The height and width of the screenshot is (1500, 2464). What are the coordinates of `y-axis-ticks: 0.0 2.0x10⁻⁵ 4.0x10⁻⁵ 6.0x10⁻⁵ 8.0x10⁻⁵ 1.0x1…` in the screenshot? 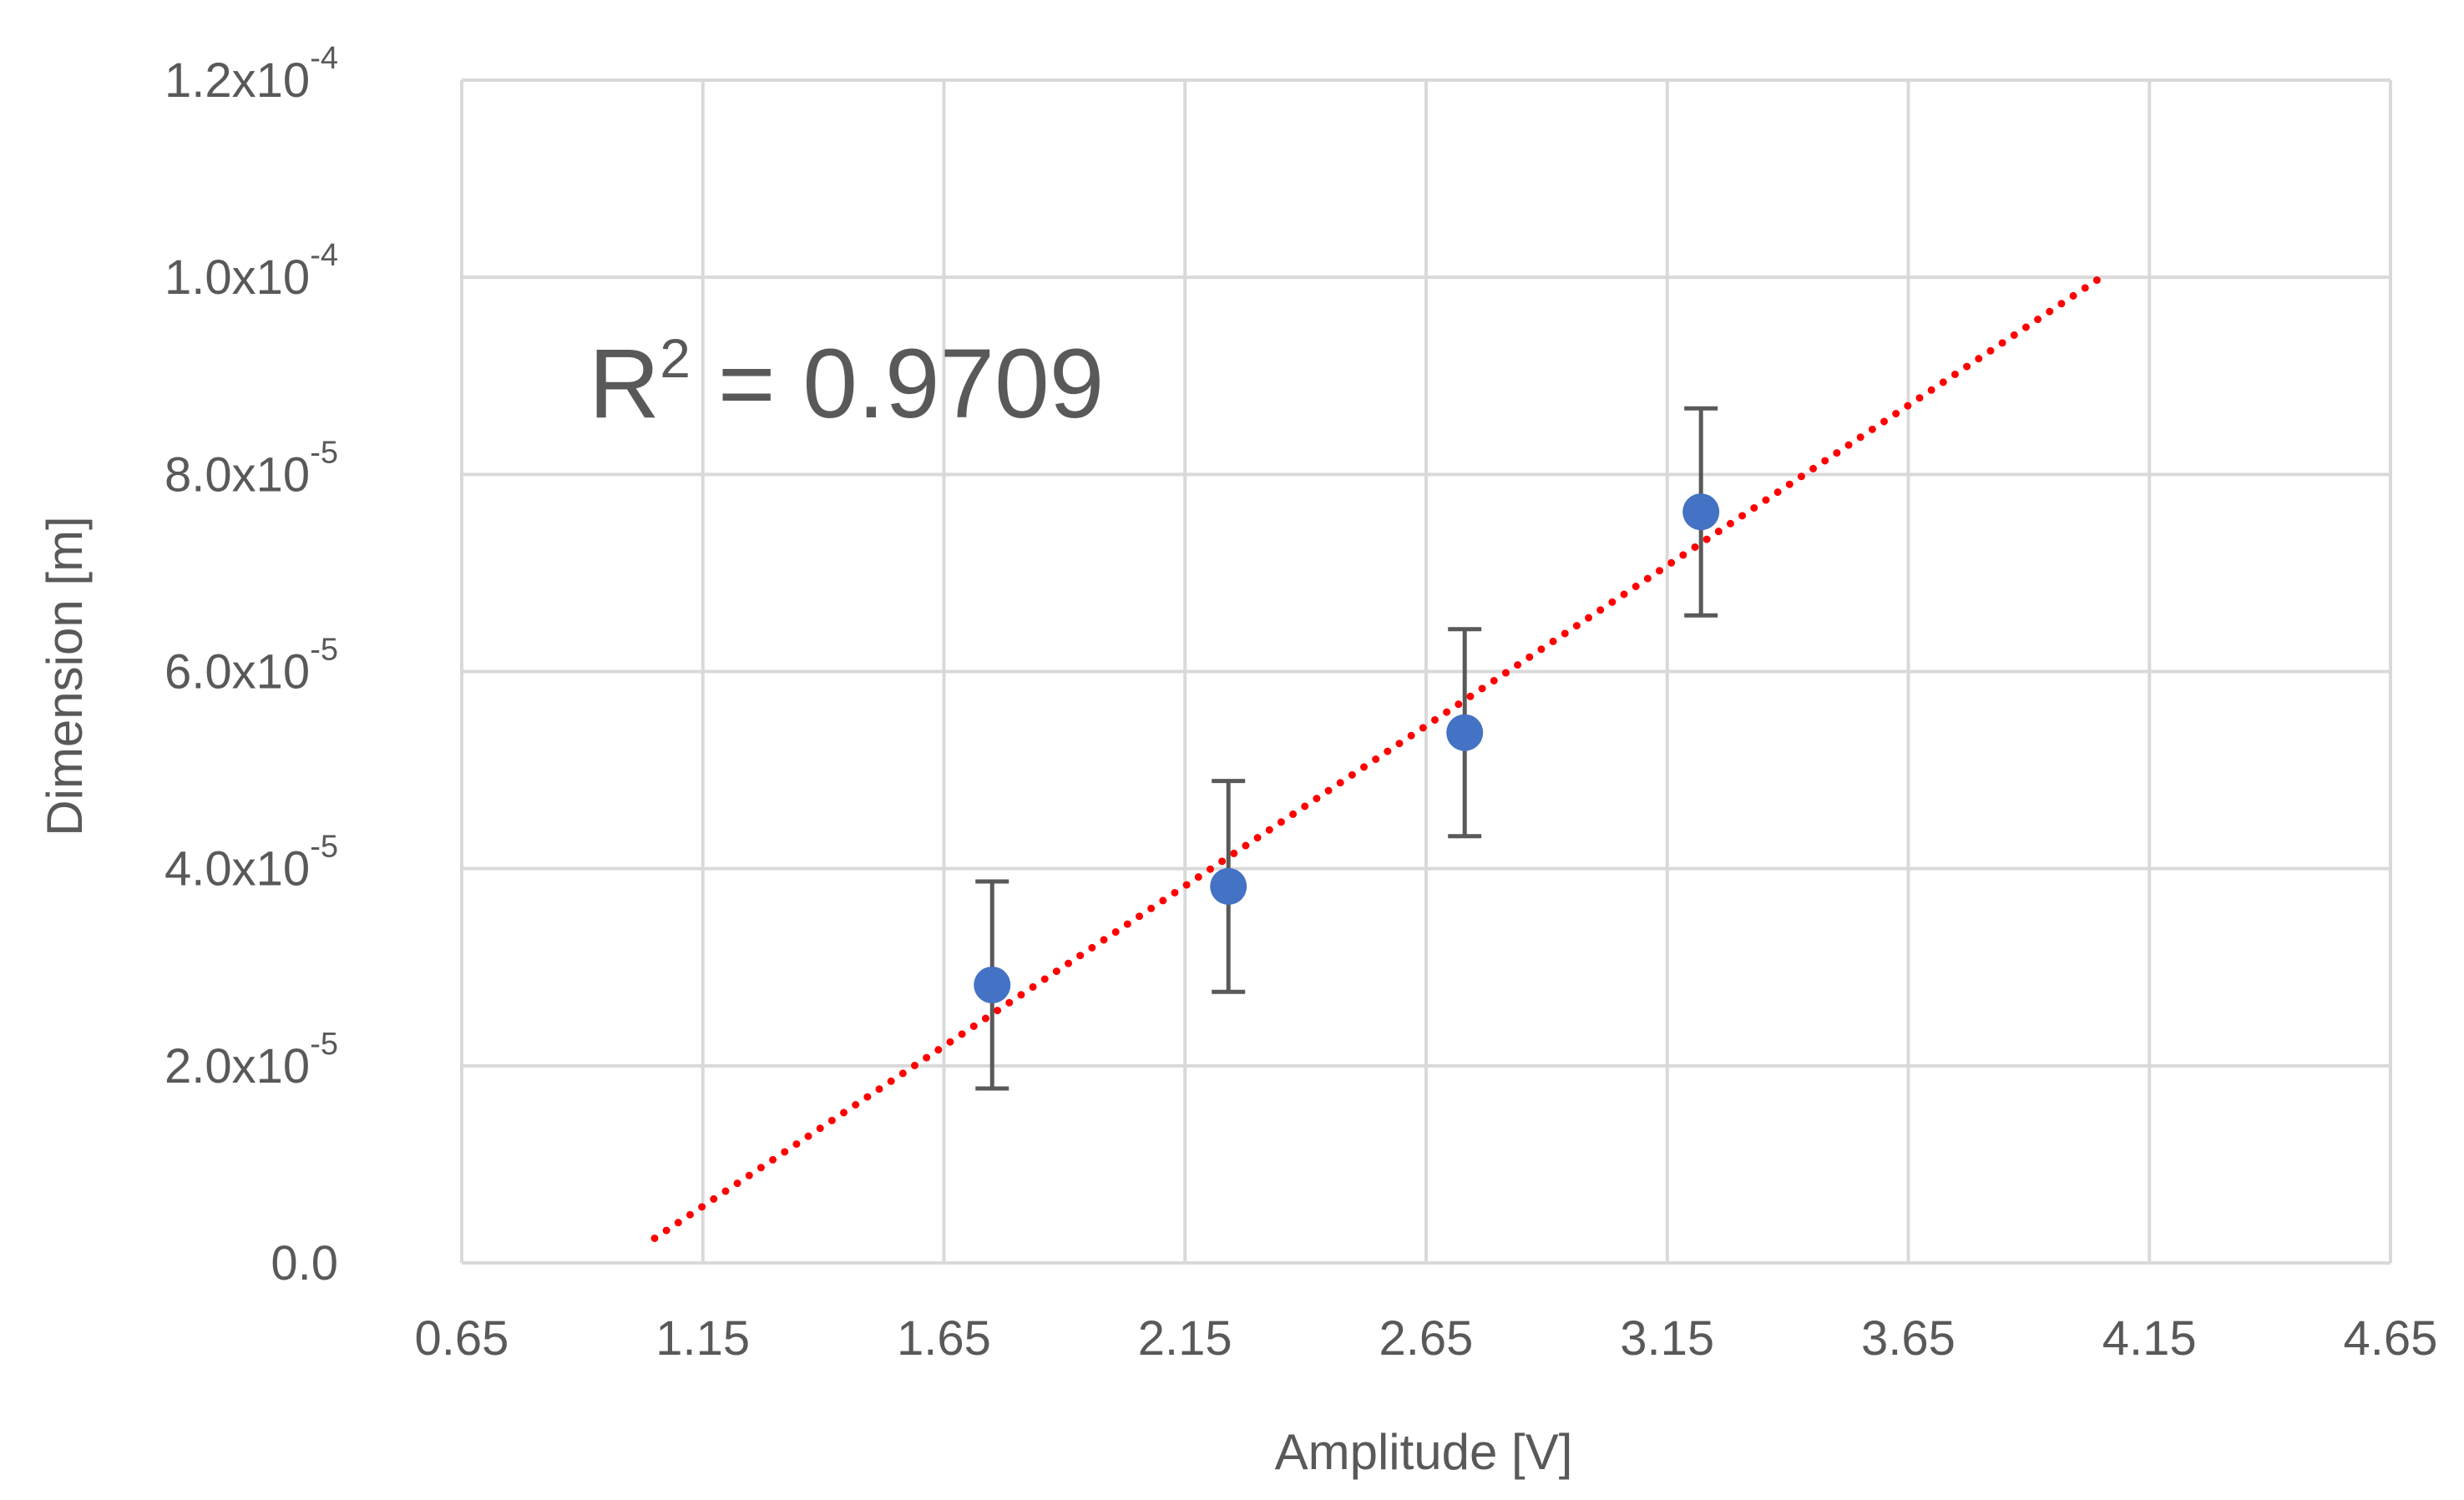 It's located at (251, 665).